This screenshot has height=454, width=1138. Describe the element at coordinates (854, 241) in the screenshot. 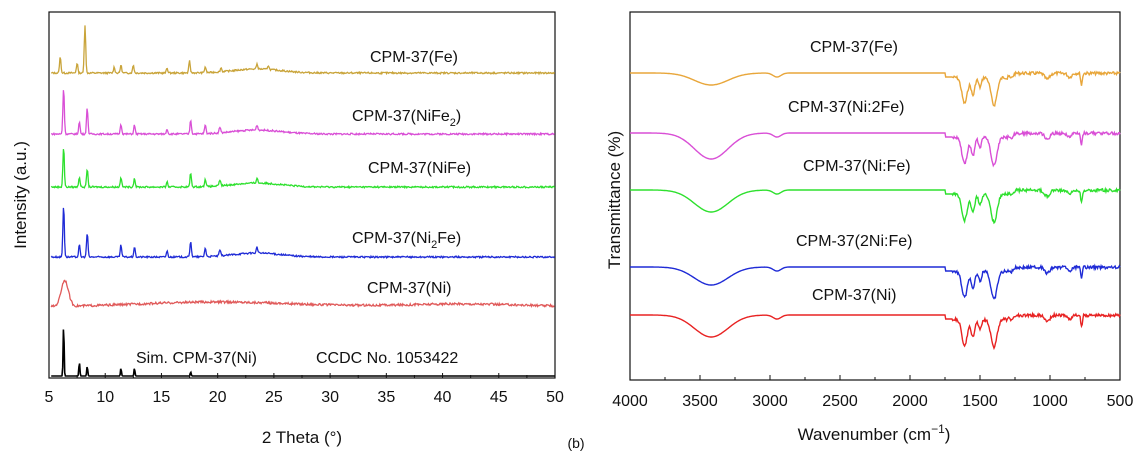

I see `ftir-series-label: CPM-37(2Ni:Fe)` at that location.